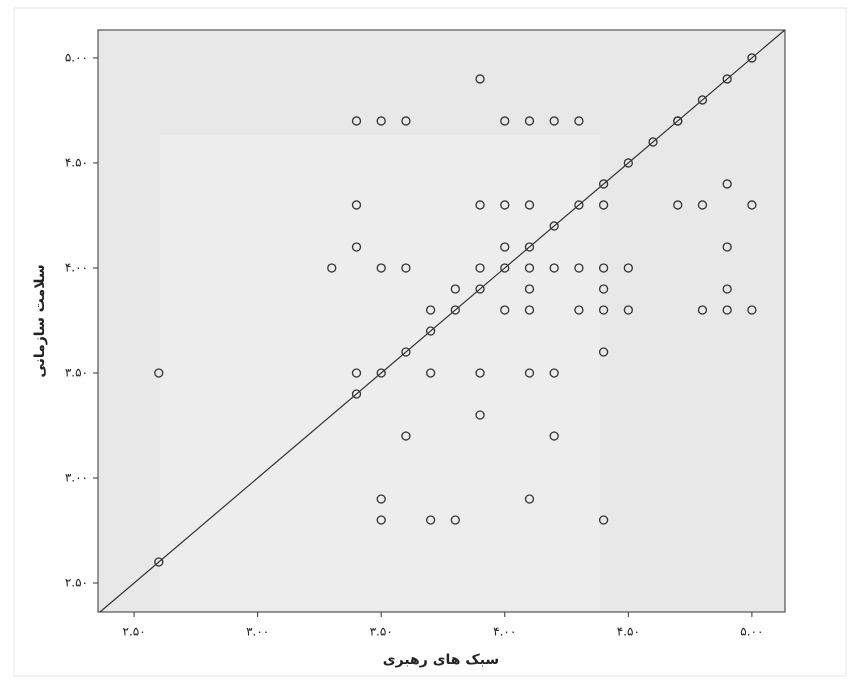 The image size is (860, 684). I want to click on x-tick-label: ۴.۰۰, so click(504, 632).